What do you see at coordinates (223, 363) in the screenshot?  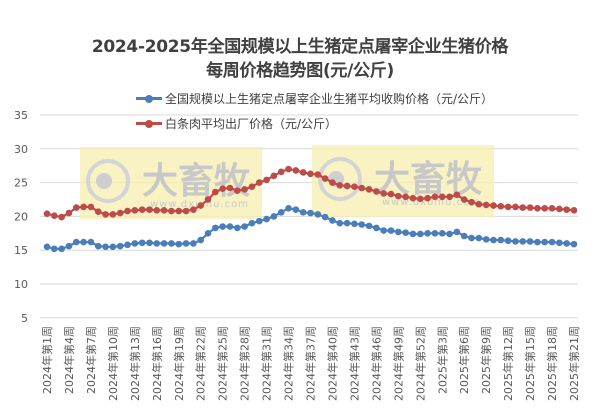 I see `x-tick-label: 2024年第25周` at bounding box center [223, 363].